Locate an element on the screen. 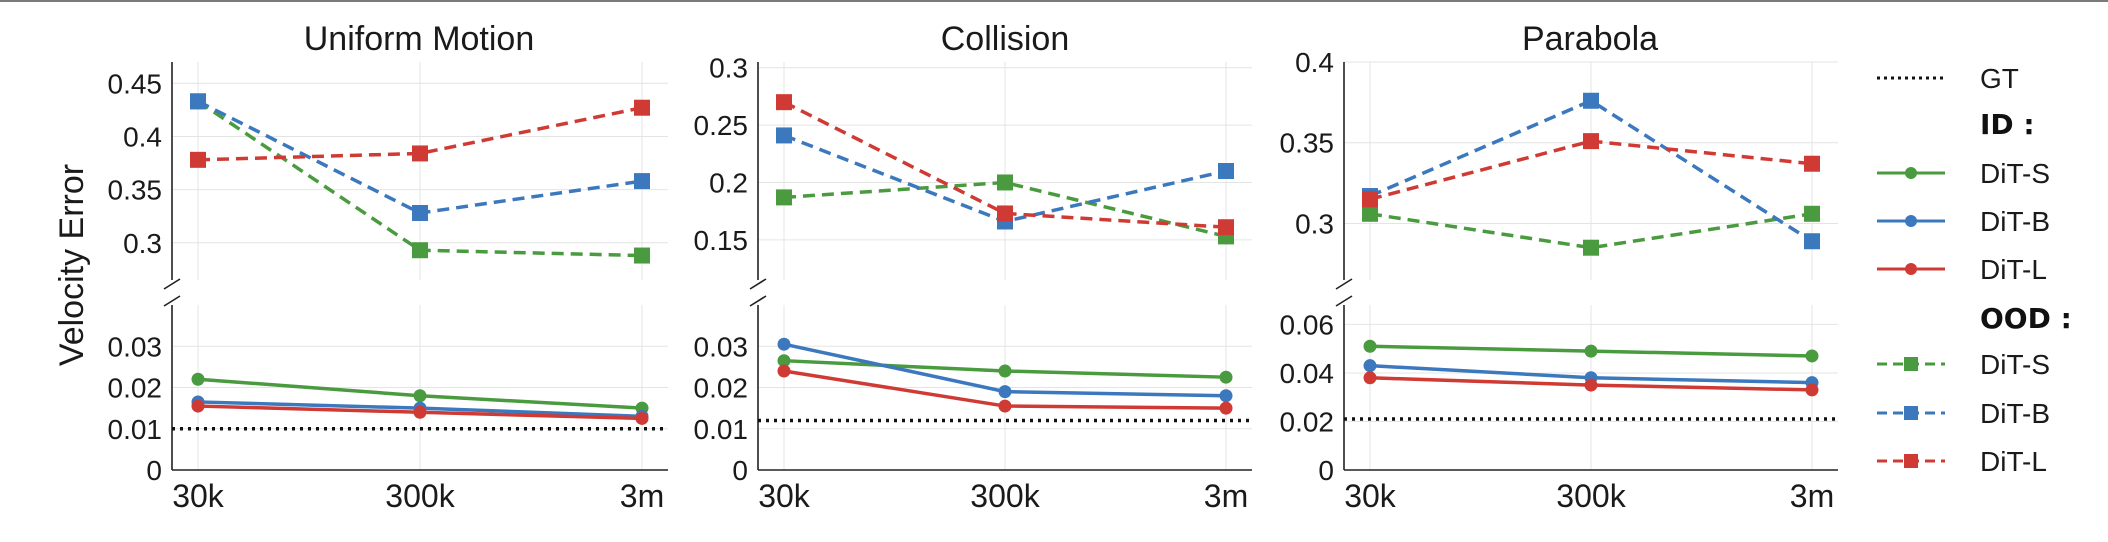 Image resolution: width=2108 pixels, height=542 pixels. y-axis-label: Velocity Error is located at coordinates (72, 265).